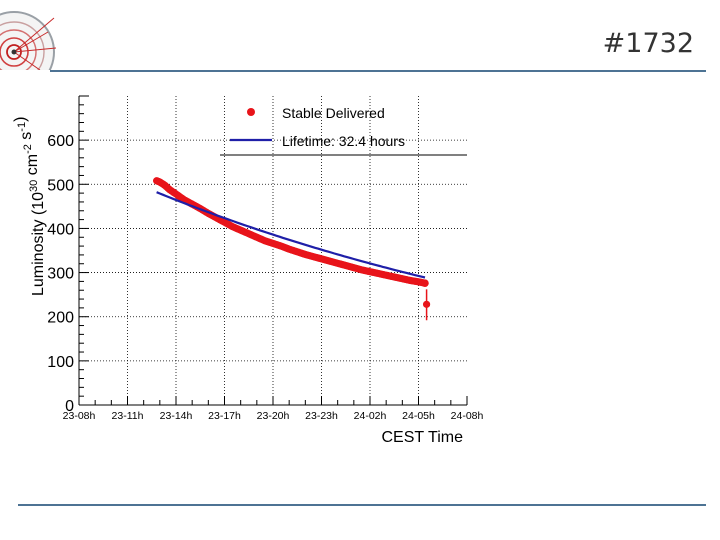 The image size is (720, 540). I want to click on y-tick-label: 300, so click(60, 274).